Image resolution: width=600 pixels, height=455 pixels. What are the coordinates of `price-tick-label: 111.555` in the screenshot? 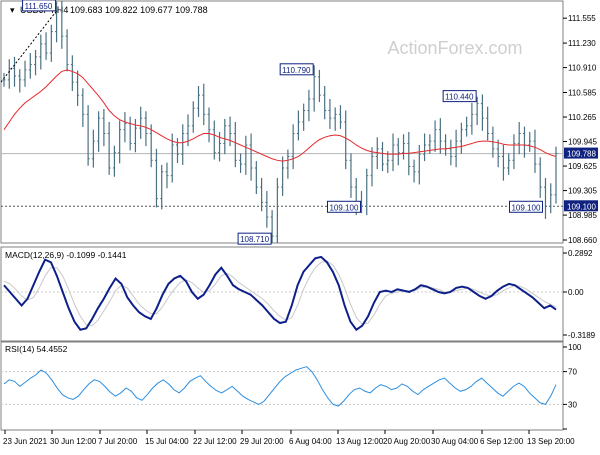 It's located at (582, 18).